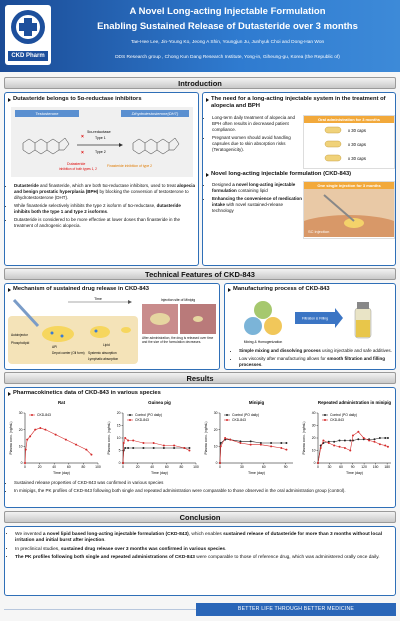 The width and height of the screenshot is (400, 621). What do you see at coordinates (363, 305) in the screenshot?
I see `vial-cap` at bounding box center [363, 305].